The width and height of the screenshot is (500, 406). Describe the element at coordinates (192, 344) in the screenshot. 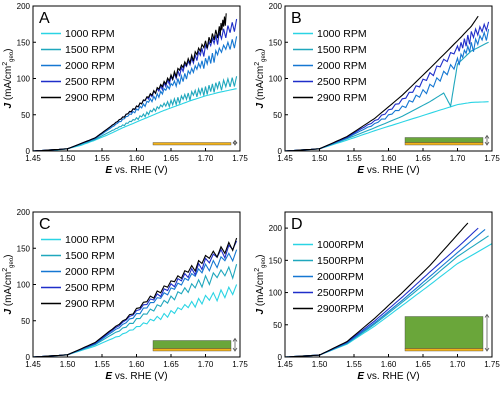

I see `catalyst-layer` at that location.